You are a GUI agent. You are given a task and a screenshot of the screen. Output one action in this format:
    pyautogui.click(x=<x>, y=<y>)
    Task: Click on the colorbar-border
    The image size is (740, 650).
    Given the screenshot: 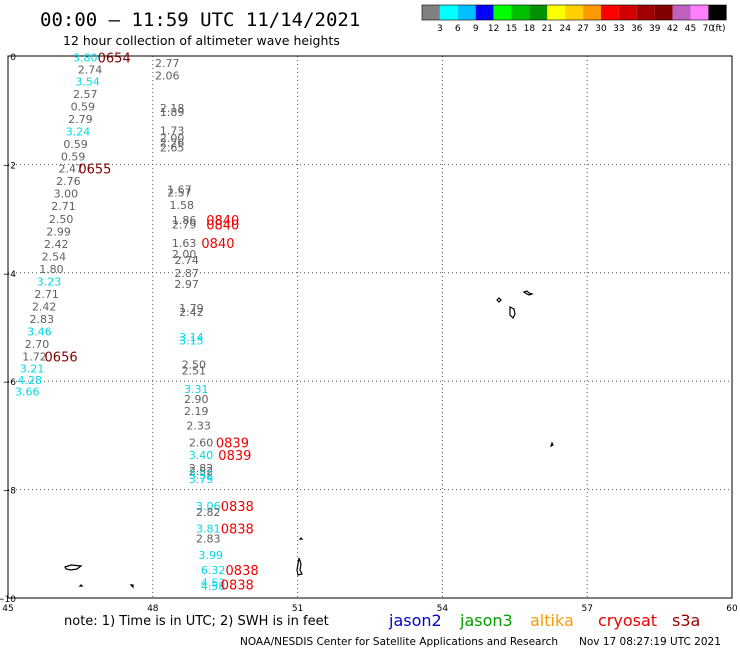 What is the action you would take?
    pyautogui.click(x=574, y=12)
    